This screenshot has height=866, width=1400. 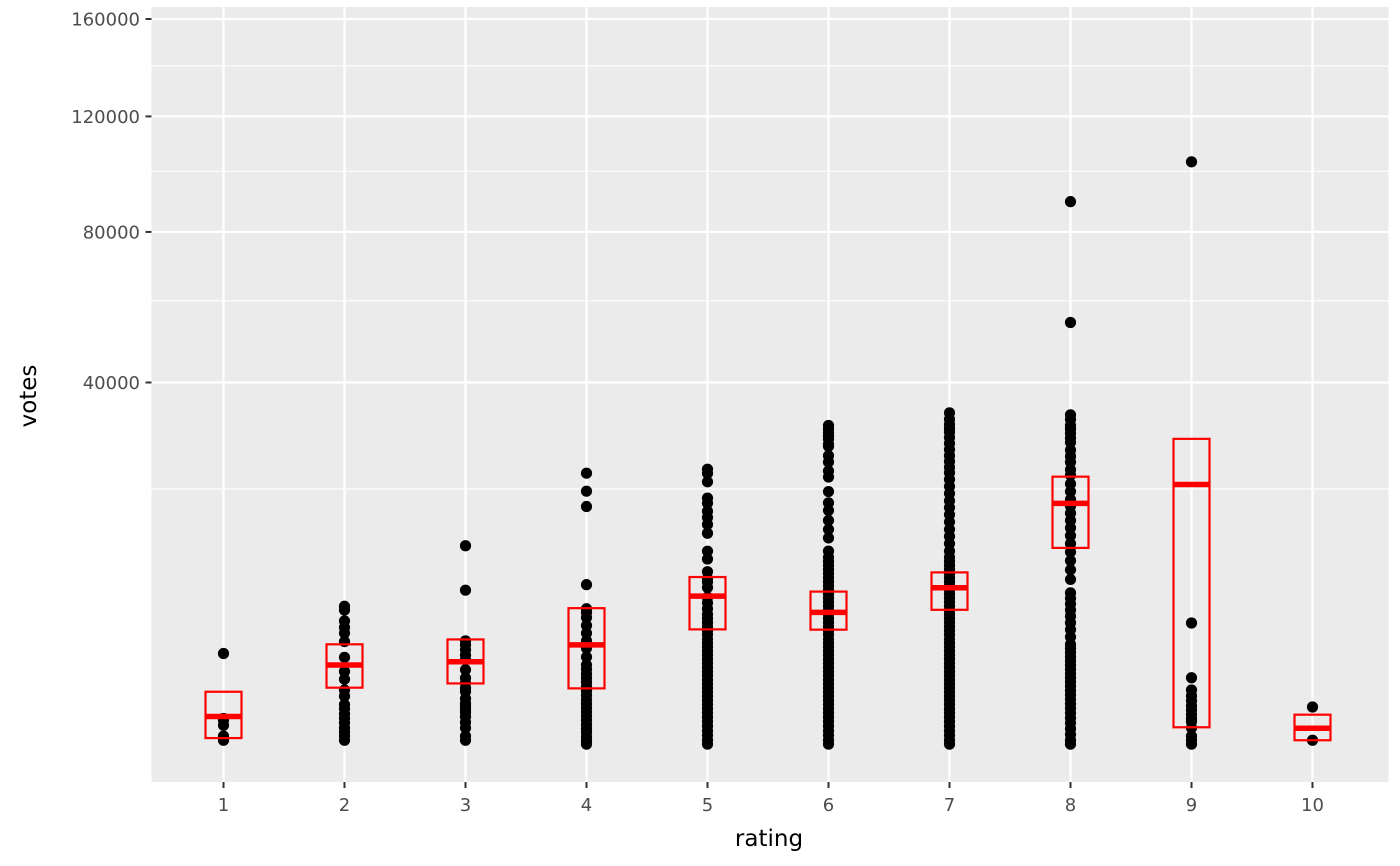 What do you see at coordinates (769, 839) in the screenshot?
I see `x-axis-title: rating` at bounding box center [769, 839].